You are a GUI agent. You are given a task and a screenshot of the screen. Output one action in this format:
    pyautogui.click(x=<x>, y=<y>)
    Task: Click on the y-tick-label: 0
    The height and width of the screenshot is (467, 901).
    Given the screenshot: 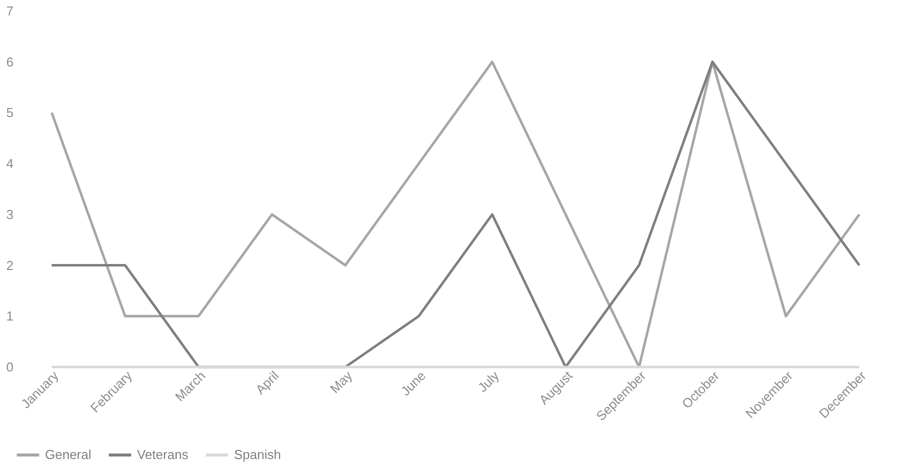 What is the action you would take?
    pyautogui.click(x=10, y=367)
    